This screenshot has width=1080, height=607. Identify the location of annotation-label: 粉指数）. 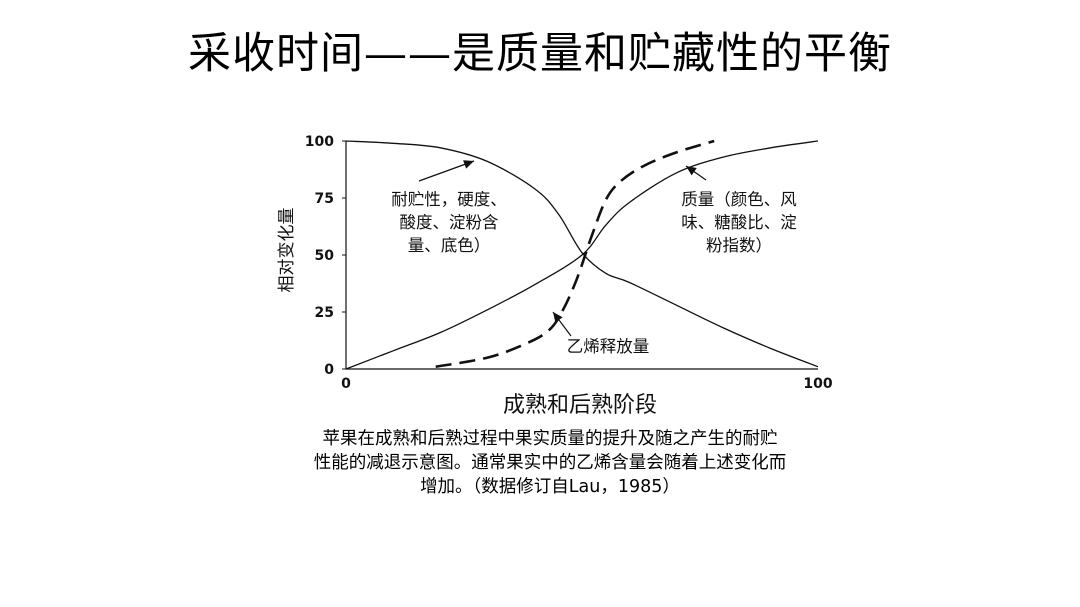
(739, 245).